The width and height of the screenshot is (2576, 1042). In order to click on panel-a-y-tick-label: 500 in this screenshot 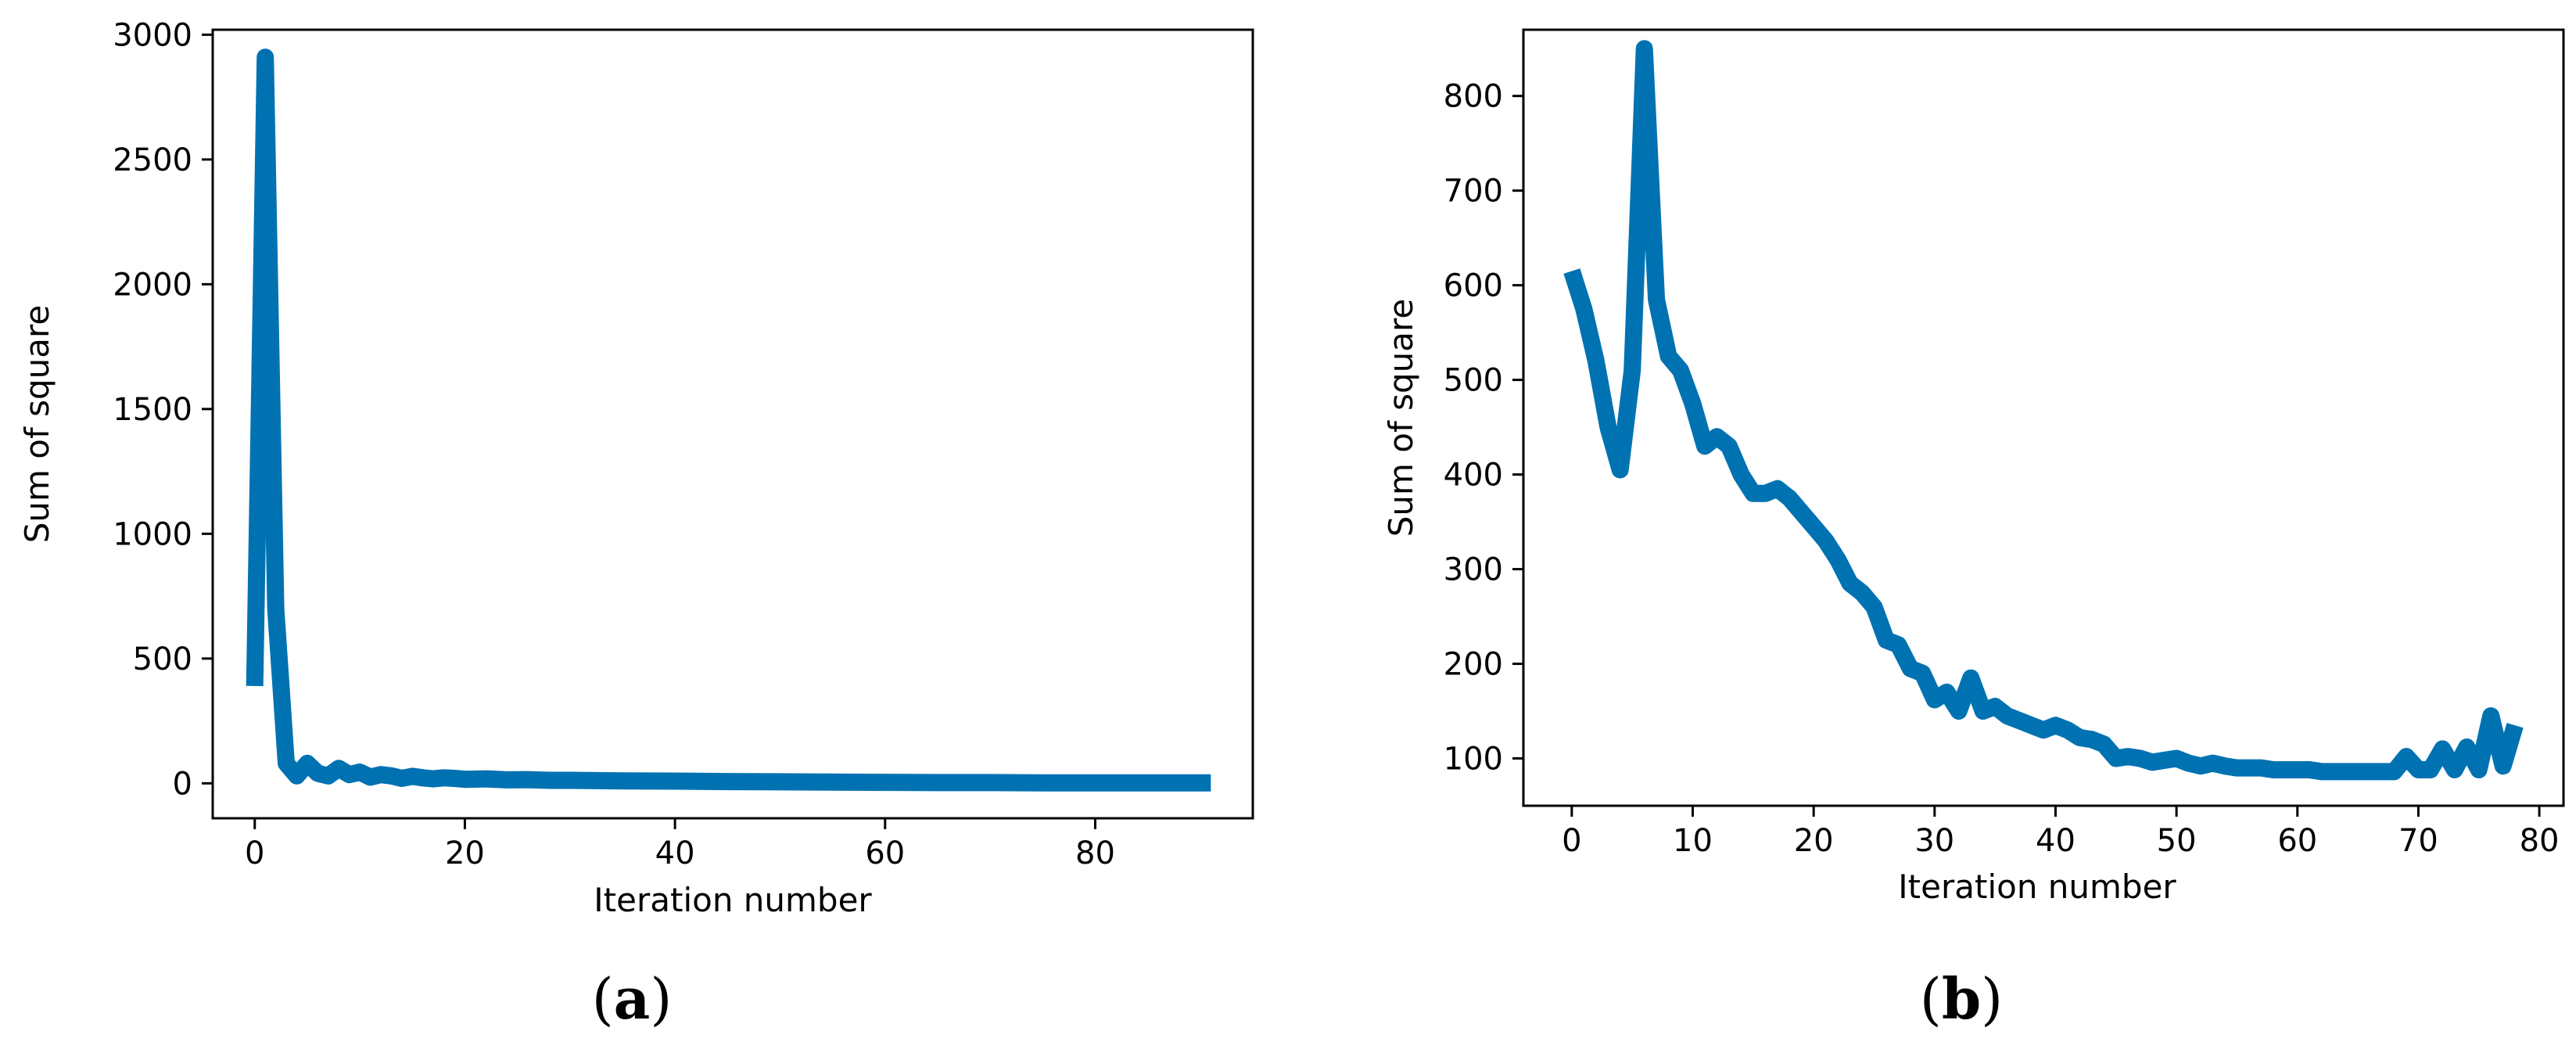, I will do `click(162, 659)`.